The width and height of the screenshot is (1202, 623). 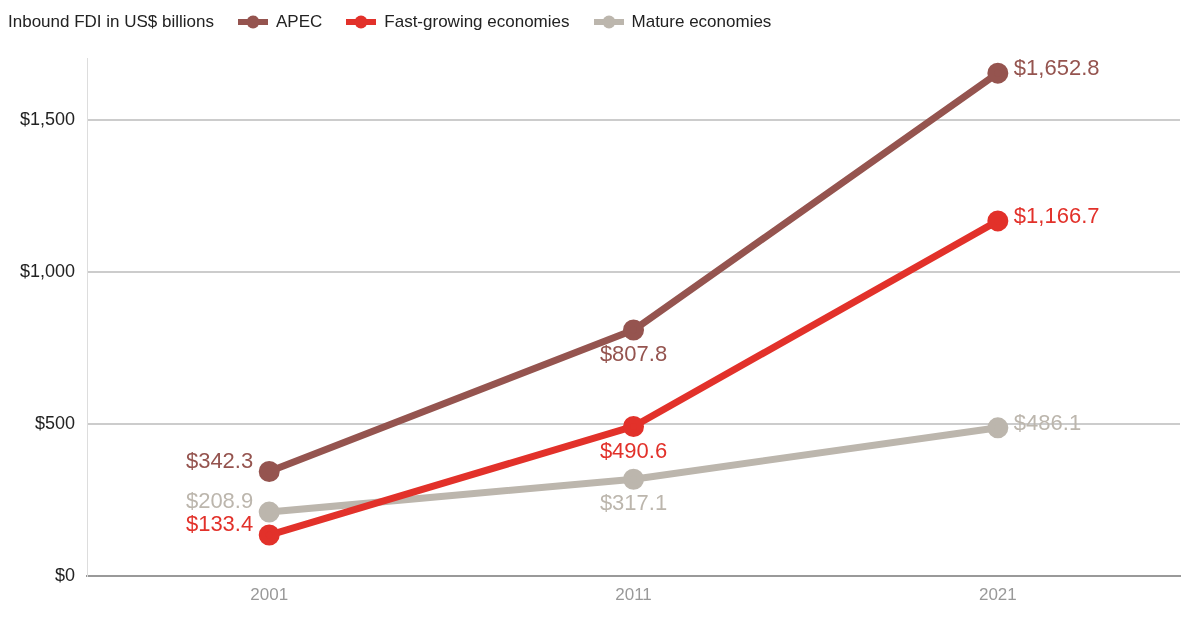 What do you see at coordinates (47, 270) in the screenshot?
I see `y-tick-label: $1,000` at bounding box center [47, 270].